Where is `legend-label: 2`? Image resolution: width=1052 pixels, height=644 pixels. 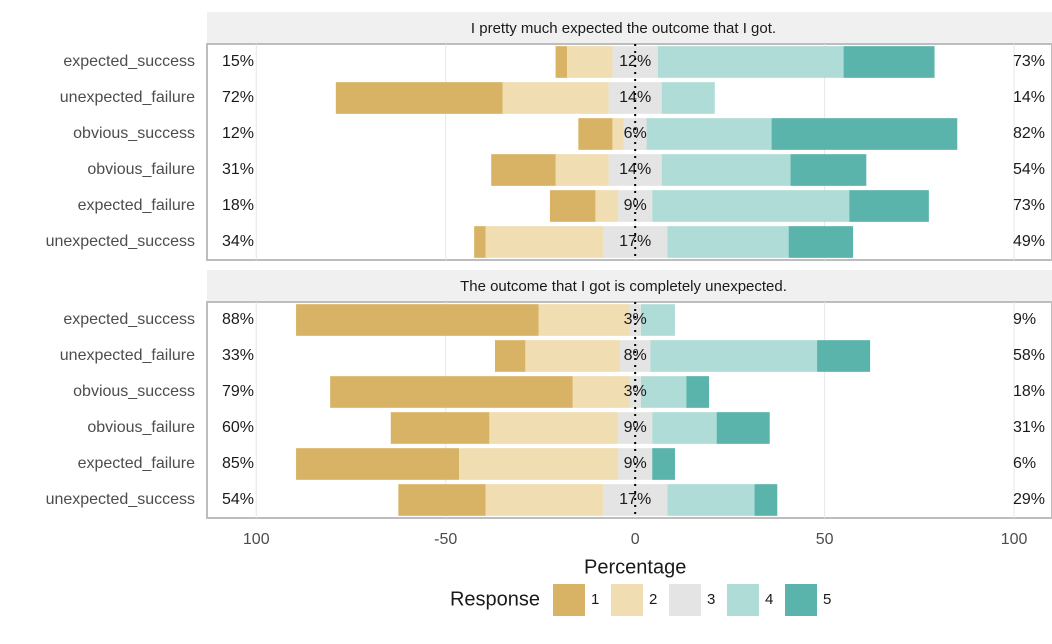
legend-label: 2 is located at coordinates (653, 599).